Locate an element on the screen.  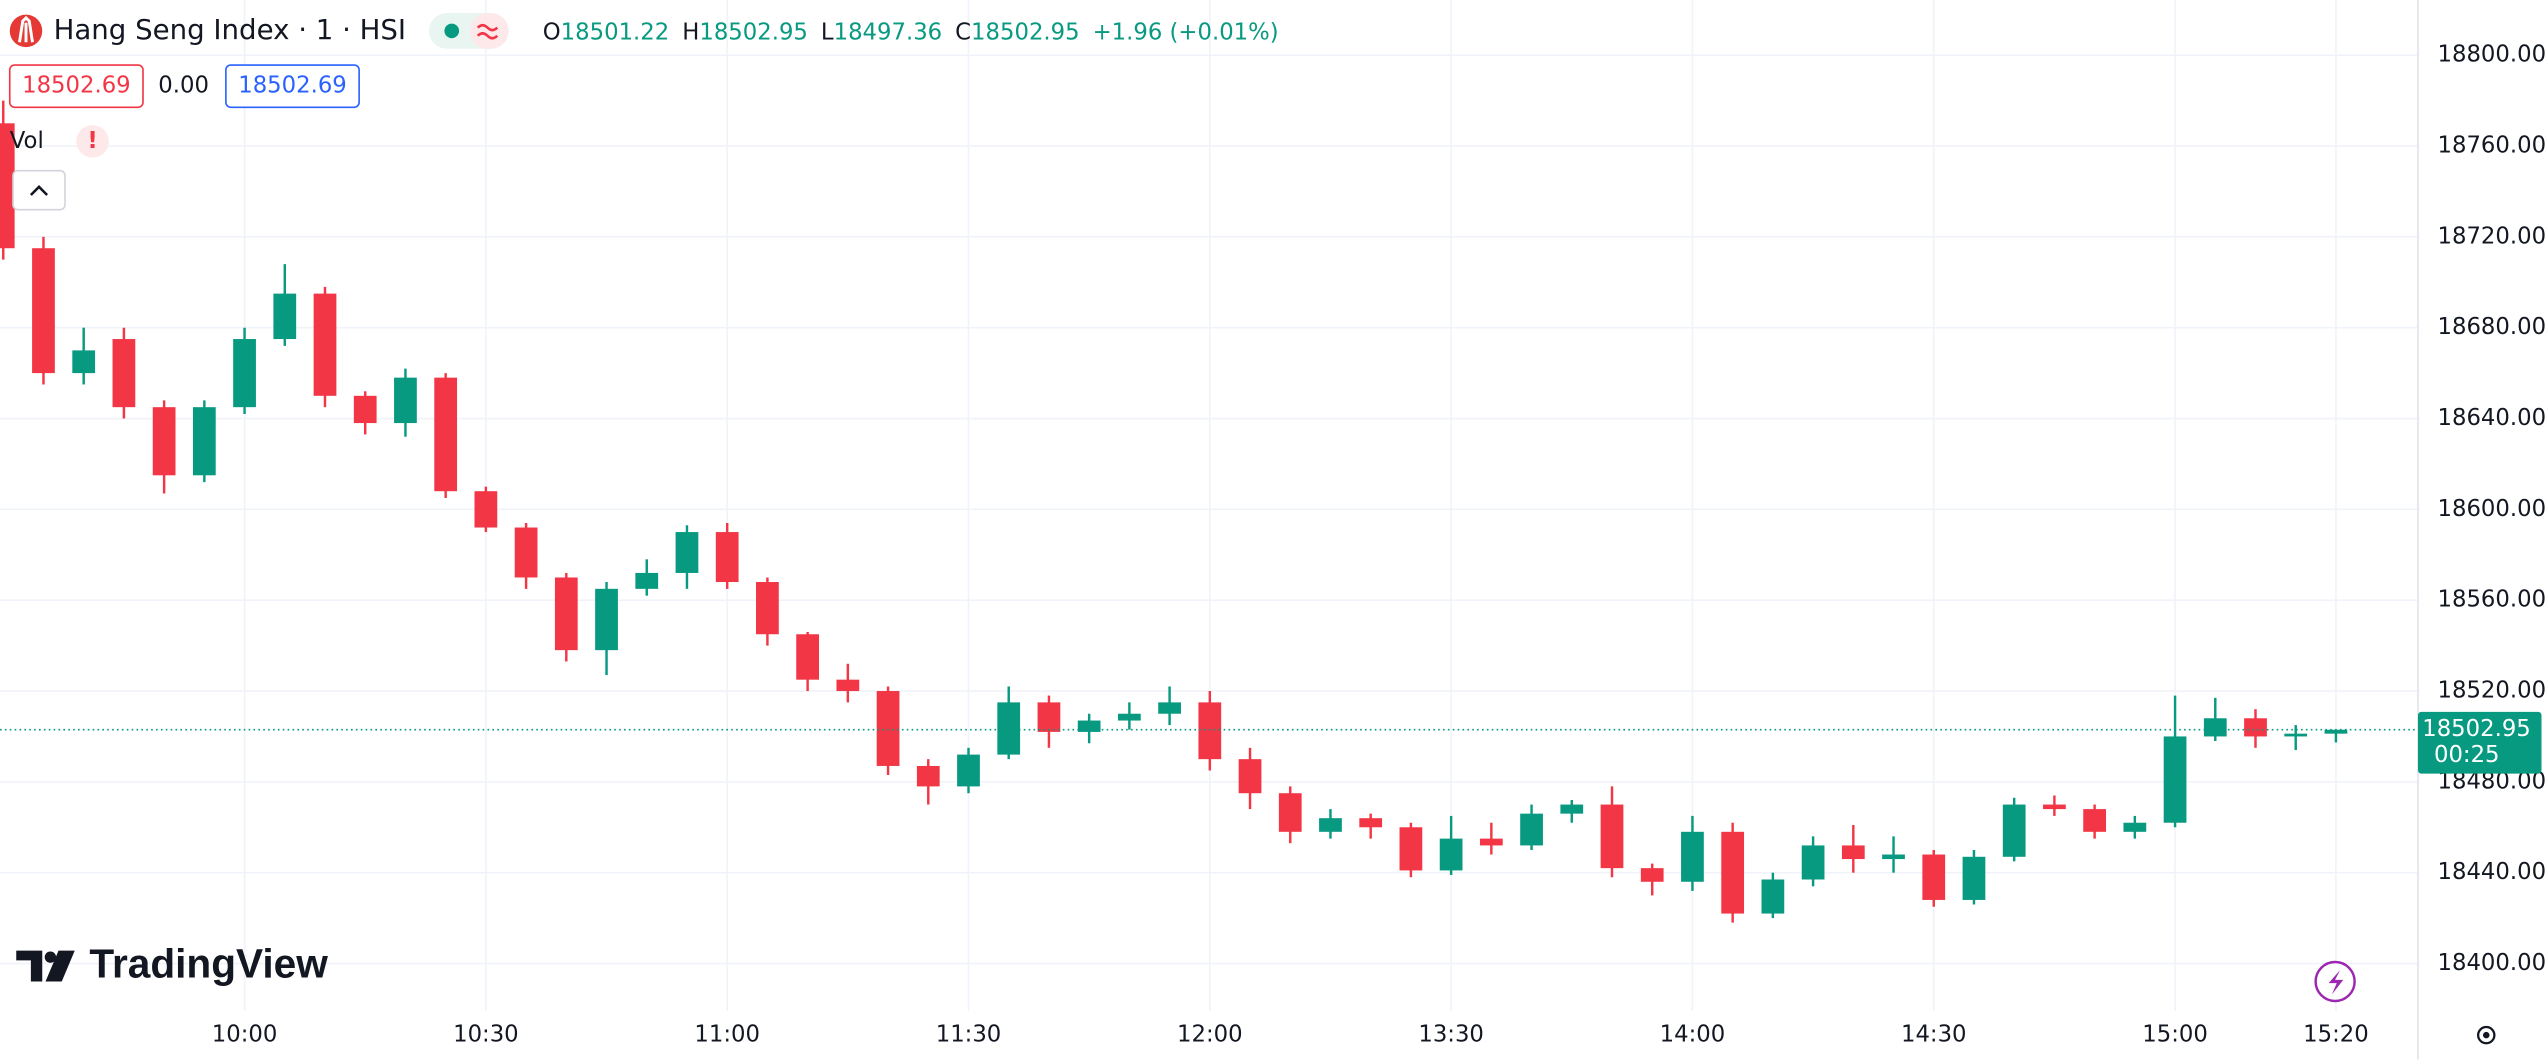
x-tick-label: 15:00 is located at coordinates (2175, 1035).